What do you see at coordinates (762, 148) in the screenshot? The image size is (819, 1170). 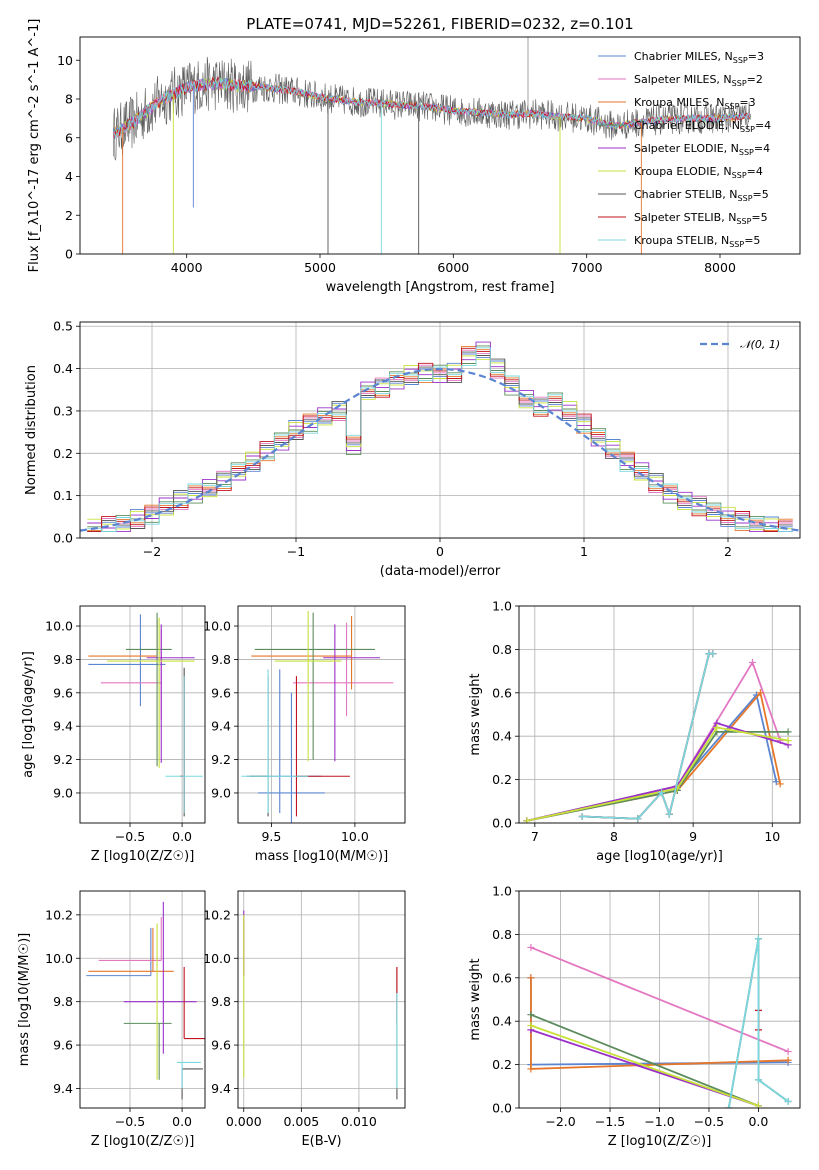 I see `legend-suffix: =4` at bounding box center [762, 148].